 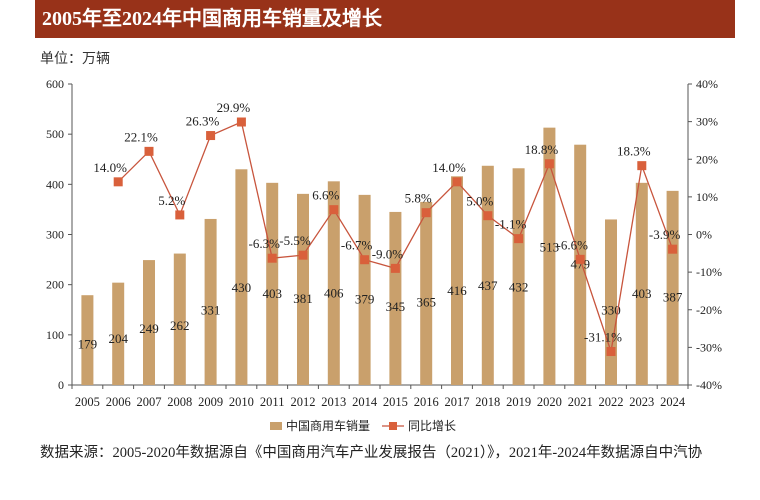 What do you see at coordinates (707, 84) in the screenshot?
I see `y-right-tick-label: 40%` at bounding box center [707, 84].